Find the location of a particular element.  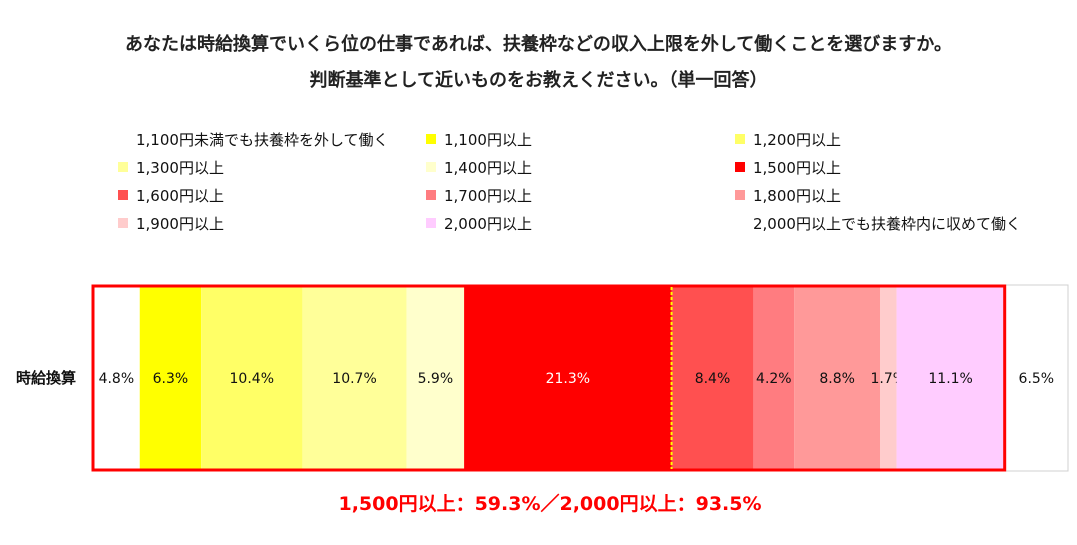

legend-label: 1,300円以上 is located at coordinates (180, 167).